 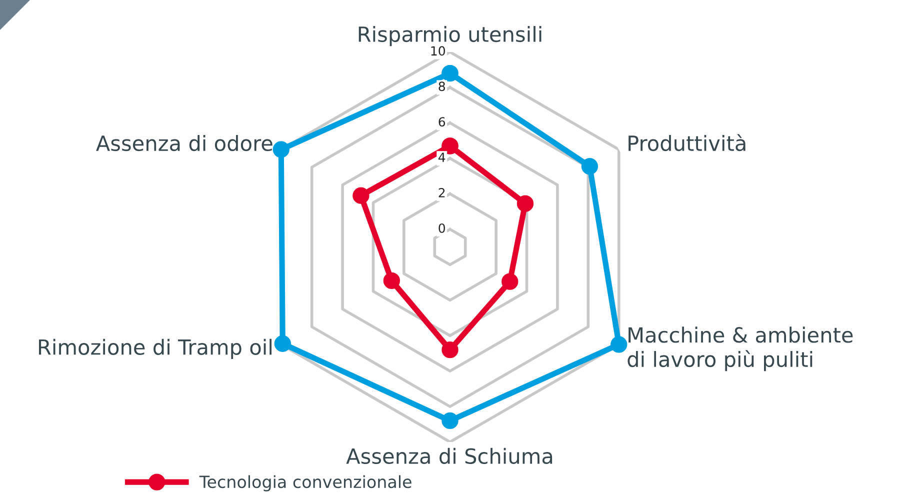 What do you see at coordinates (441, 87) in the screenshot?
I see `y-tick-label: 8` at bounding box center [441, 87].